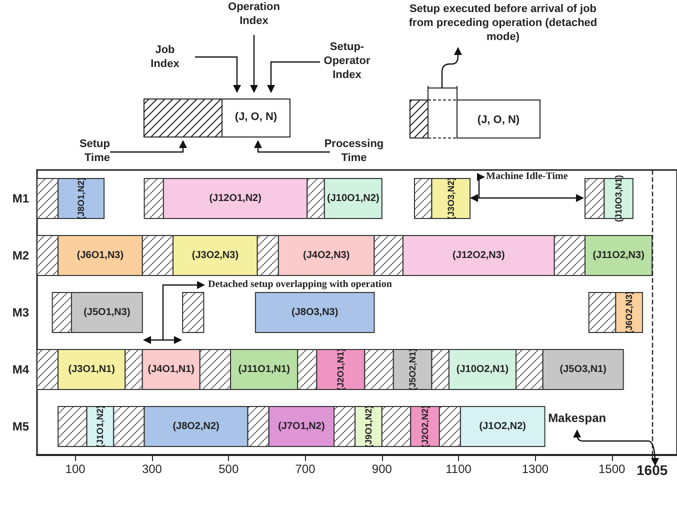 The height and width of the screenshot is (507, 677). Describe the element at coordinates (482, 369) in the screenshot. I see `data-label: (J10O2,N1)` at that location.